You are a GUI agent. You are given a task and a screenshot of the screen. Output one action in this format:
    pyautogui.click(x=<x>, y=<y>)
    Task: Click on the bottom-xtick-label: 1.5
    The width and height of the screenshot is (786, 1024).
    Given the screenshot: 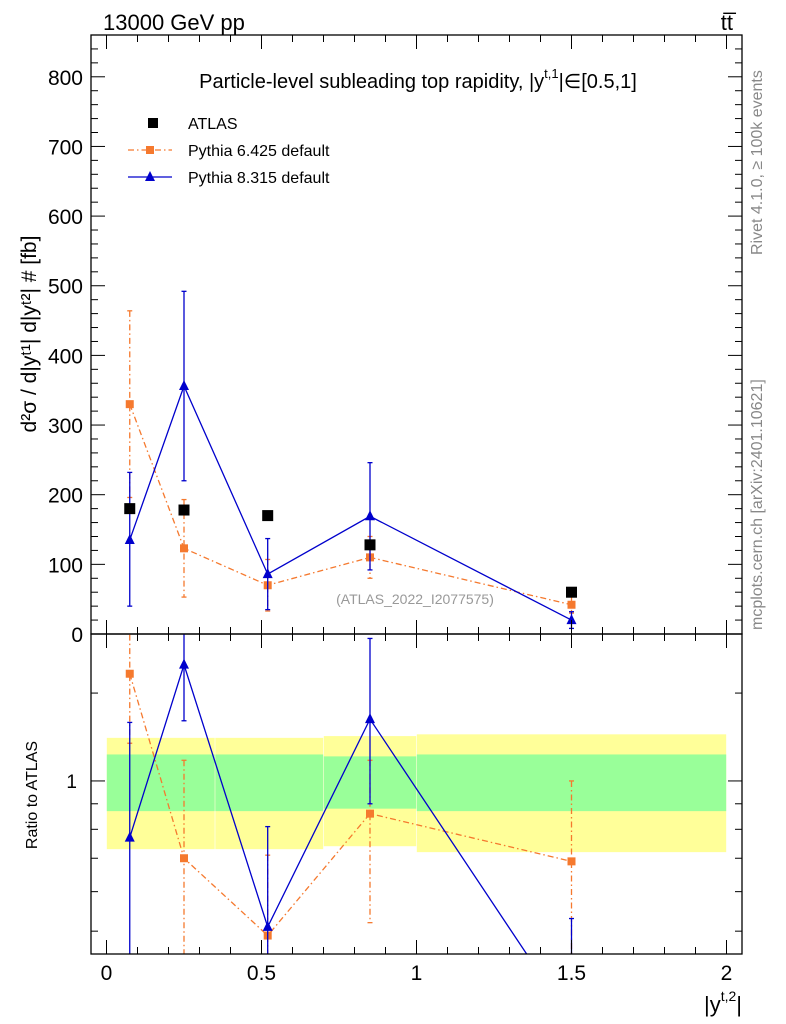 What is the action you would take?
    pyautogui.click(x=571, y=973)
    